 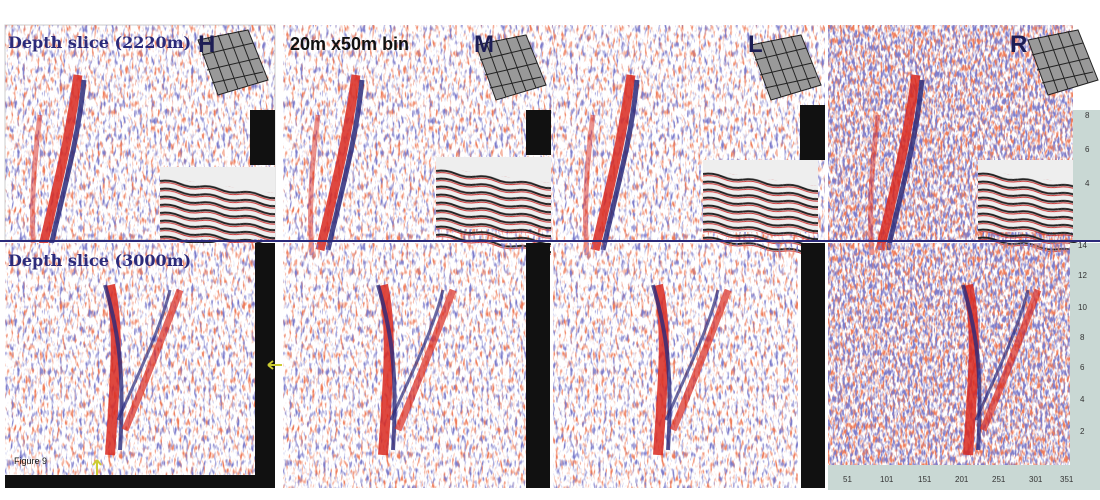 What do you see at coordinates (962, 479) in the screenshot?
I see `tick-label: 201` at bounding box center [962, 479].